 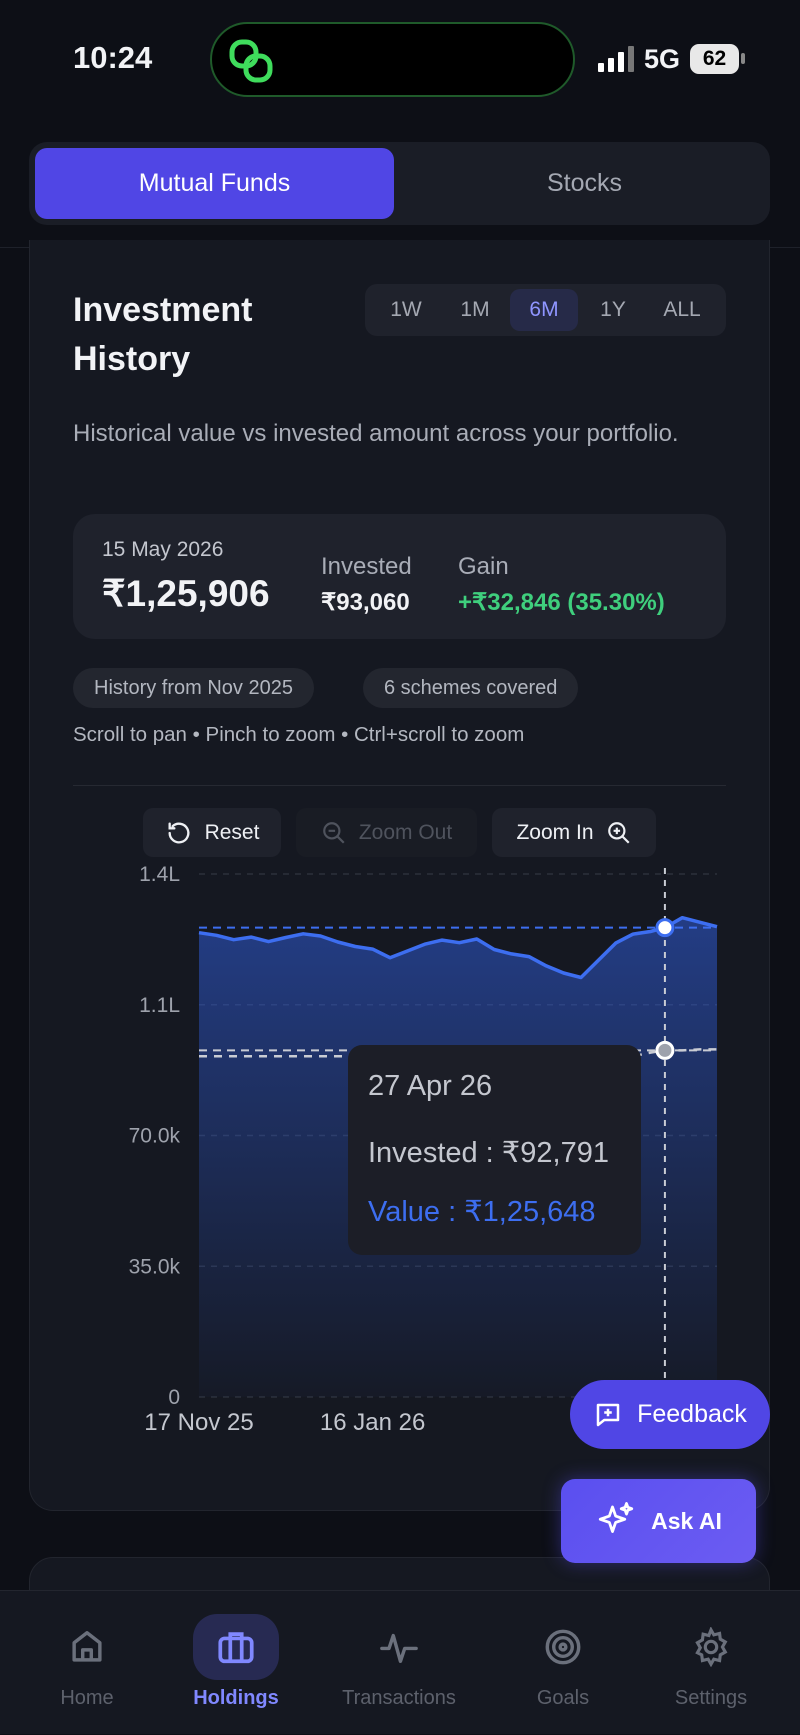 I want to click on nav-item: Holdings, so click(x=236, y=1663).